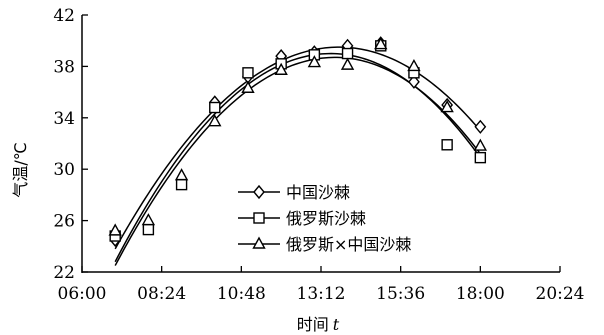 This screenshot has height=335, width=604. I want to click on x-tick-label: 06:00, so click(82, 294).